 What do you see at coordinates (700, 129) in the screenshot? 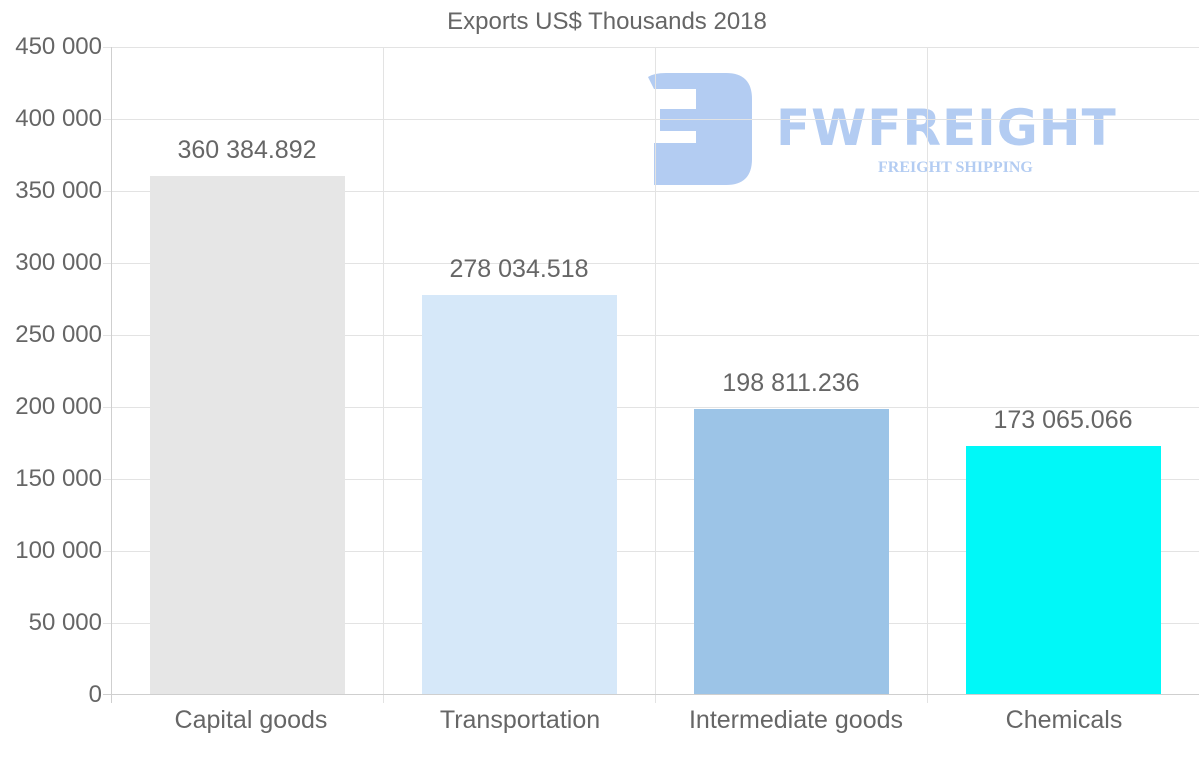
I see `fwfreight-logo-icon` at bounding box center [700, 129].